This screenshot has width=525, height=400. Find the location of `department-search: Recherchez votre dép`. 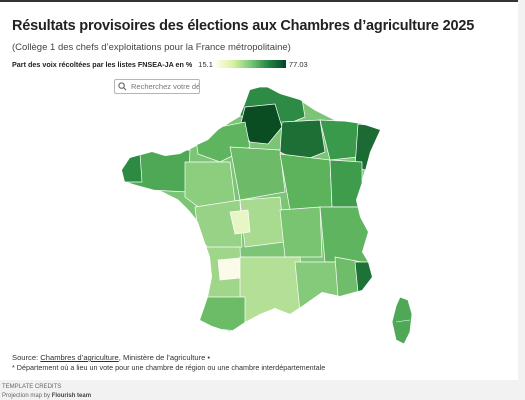

department-search: Recherchez votre dép is located at coordinates (157, 86).